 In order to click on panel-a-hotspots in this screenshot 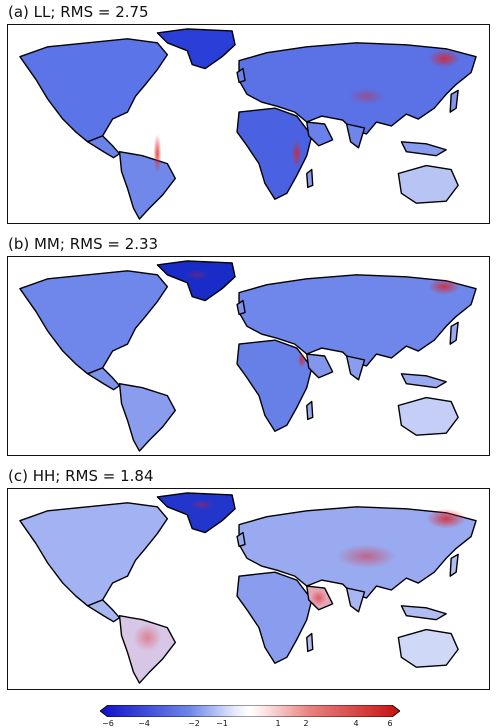, I will do `click(307, 111)`.